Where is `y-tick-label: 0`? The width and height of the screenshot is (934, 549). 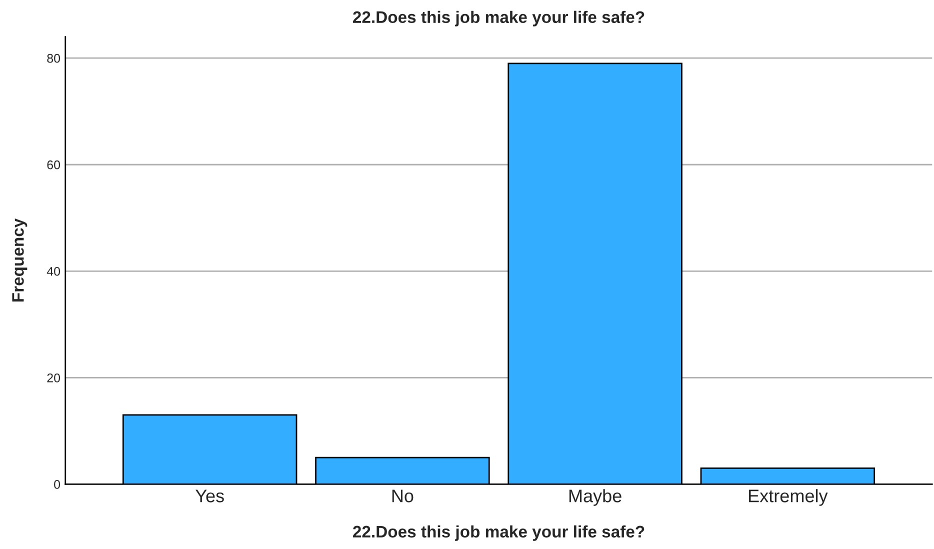 y-tick-label: 0 is located at coordinates (57, 484).